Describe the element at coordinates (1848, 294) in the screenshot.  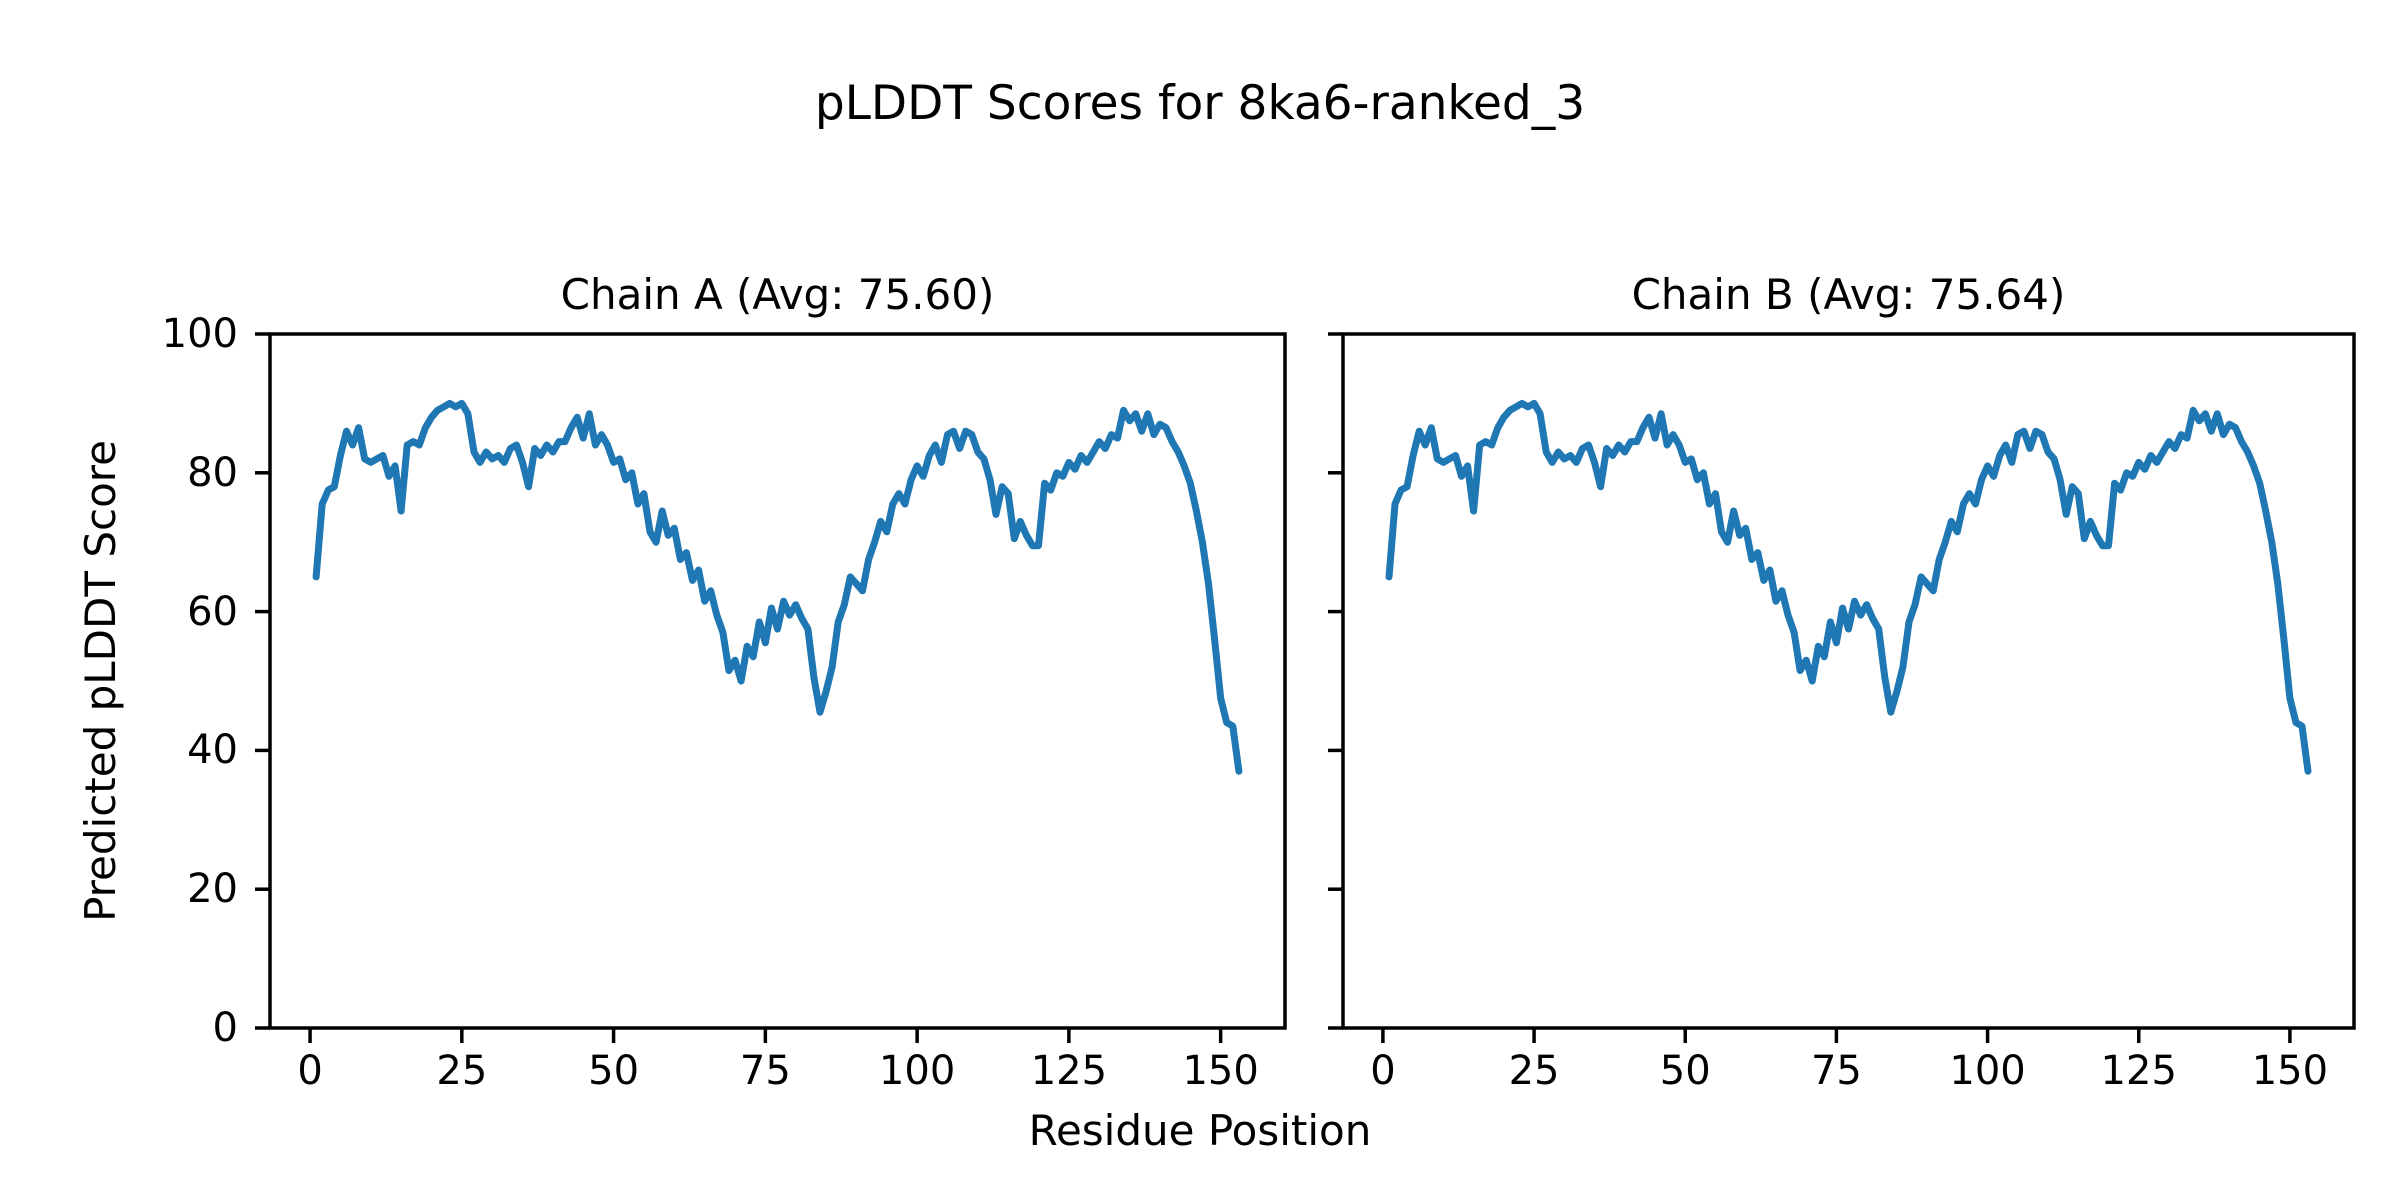
I see `subplot-title-chain-b: Chain B (Avg: 75.64)` at that location.